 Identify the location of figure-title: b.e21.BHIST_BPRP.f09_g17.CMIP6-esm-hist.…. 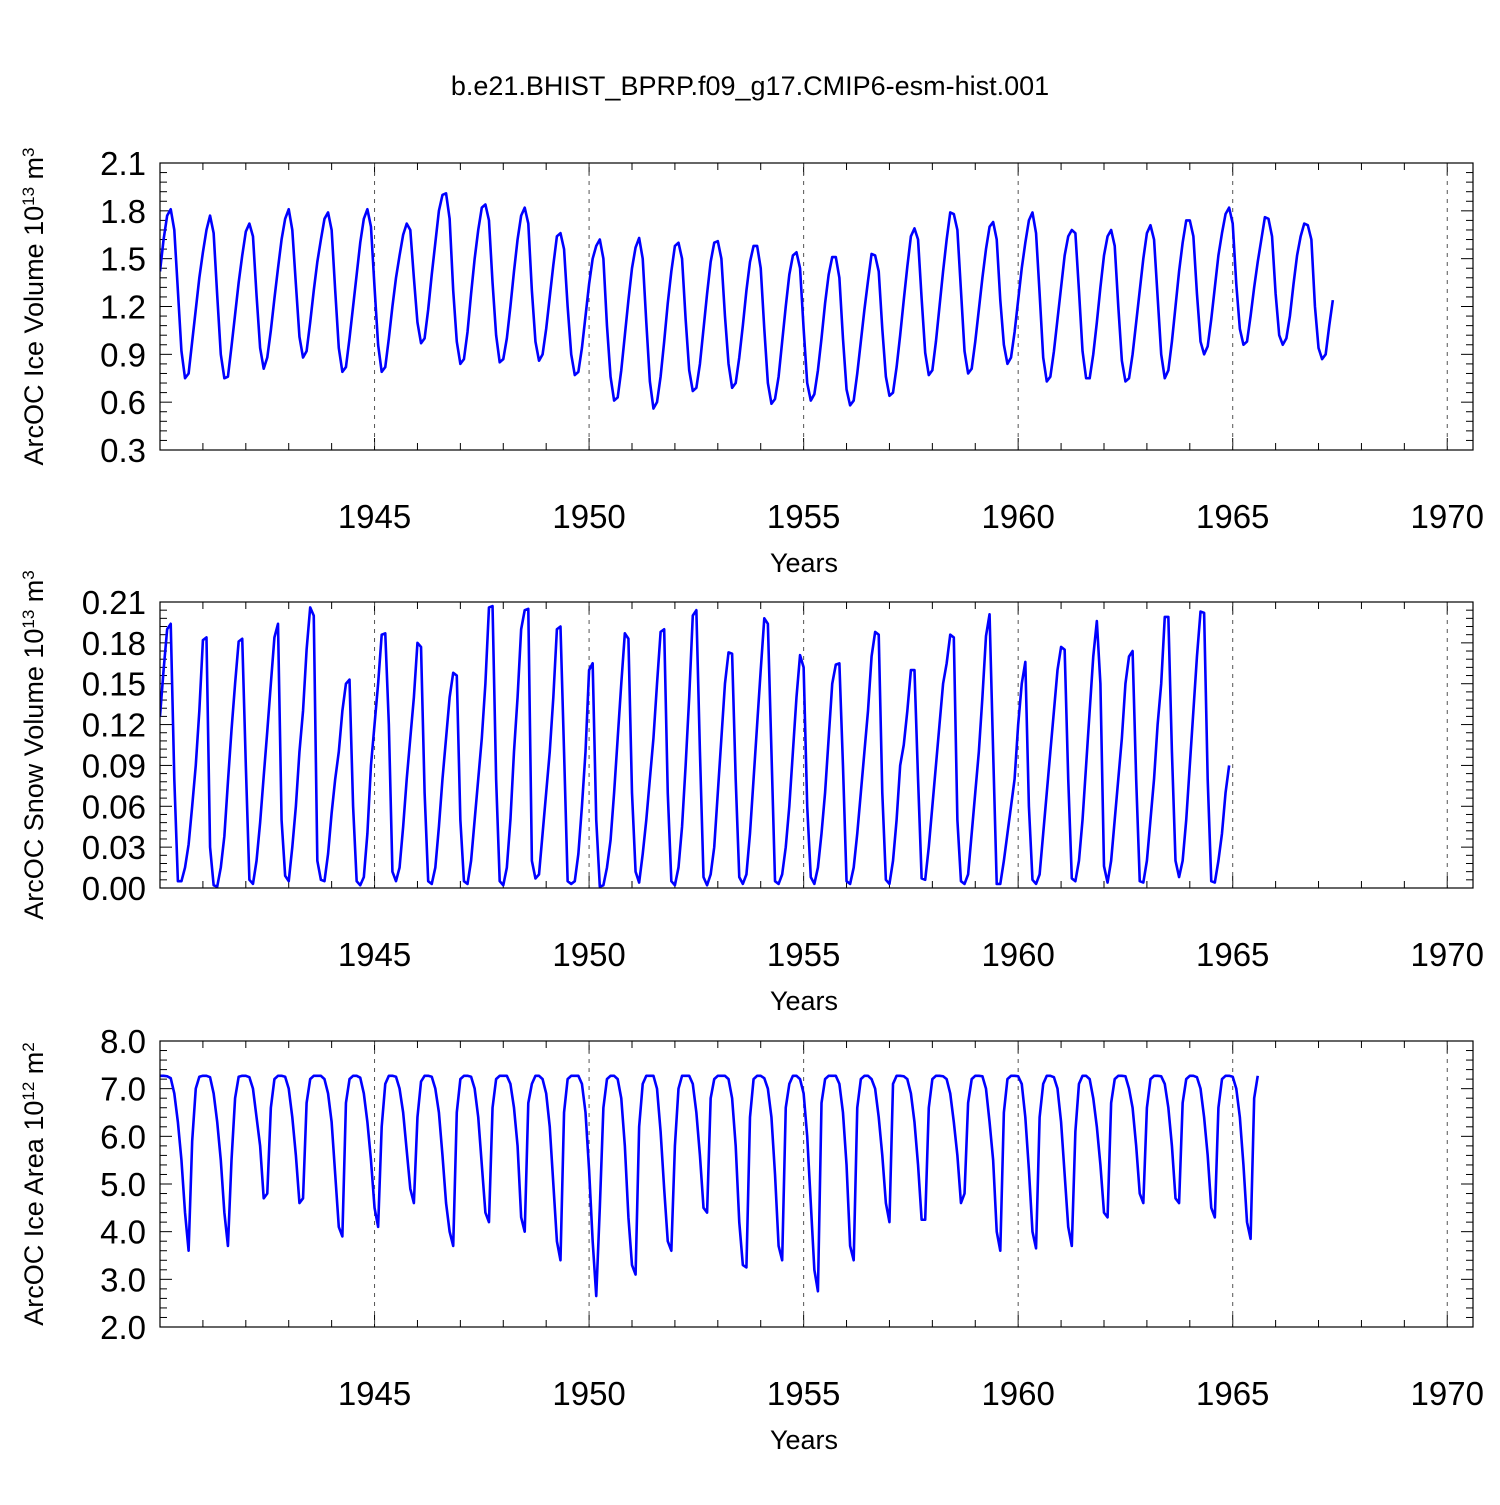
(750, 86).